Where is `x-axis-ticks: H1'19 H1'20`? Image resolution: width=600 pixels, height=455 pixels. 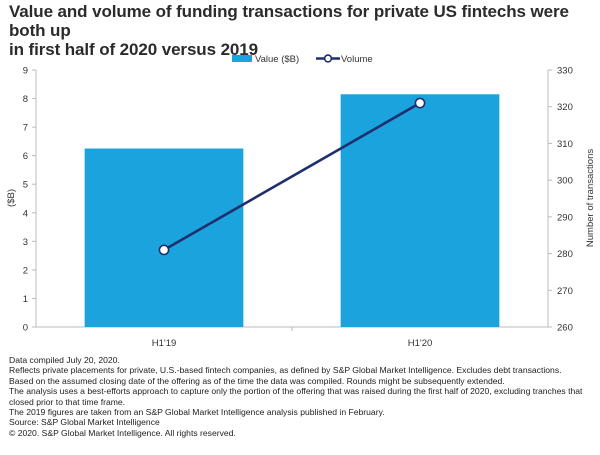 x-axis-ticks: H1'19 H1'20 is located at coordinates (292, 338).